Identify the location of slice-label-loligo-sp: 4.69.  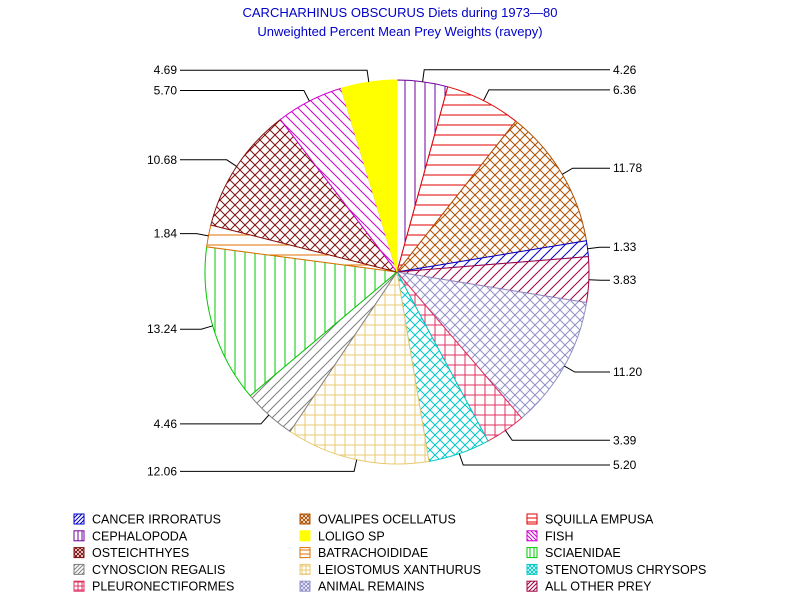
(166, 70).